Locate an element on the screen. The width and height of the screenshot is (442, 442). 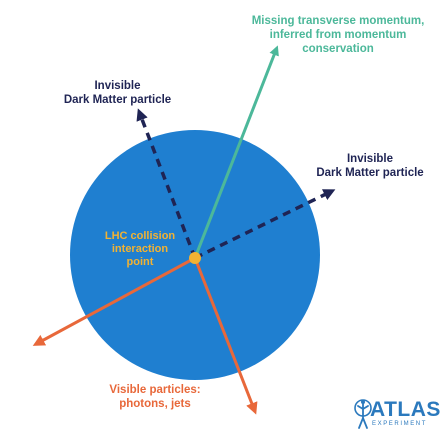
missing-momentum-line-2: inferred from momentum is located at coordinates (338, 35).